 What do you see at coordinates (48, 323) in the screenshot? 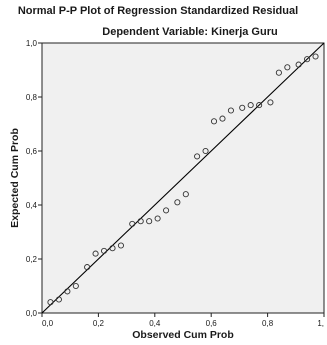
I see `x-tick-label: 0,0` at bounding box center [48, 323].